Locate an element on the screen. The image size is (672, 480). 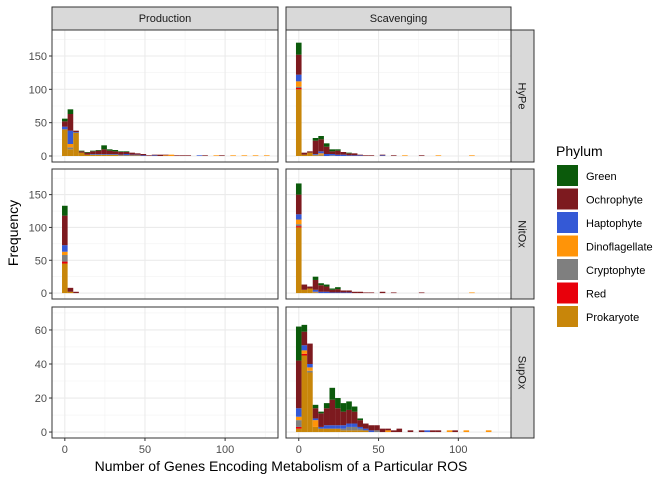
strip-hype is located at coordinates (522, 96).